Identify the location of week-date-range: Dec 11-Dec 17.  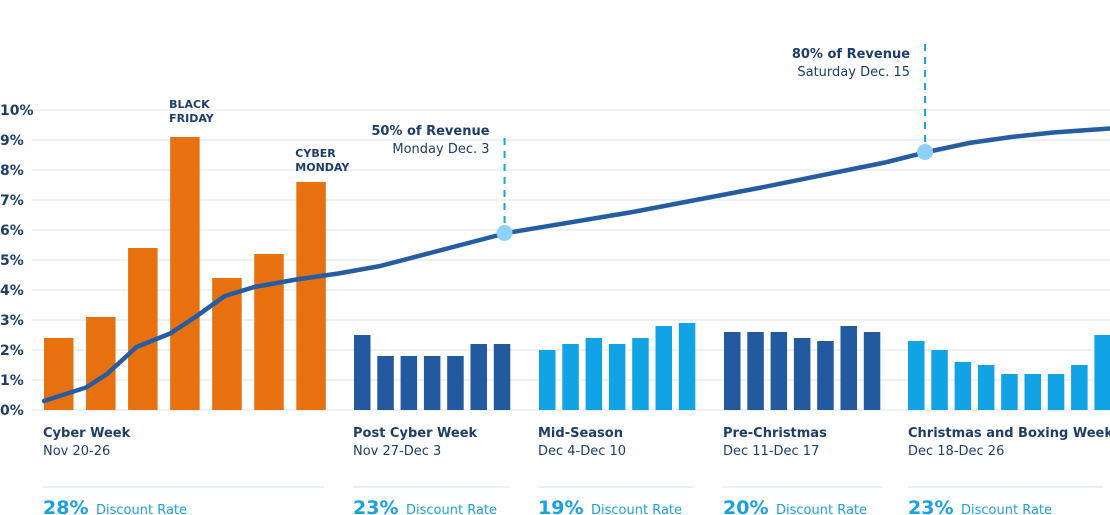
(771, 451).